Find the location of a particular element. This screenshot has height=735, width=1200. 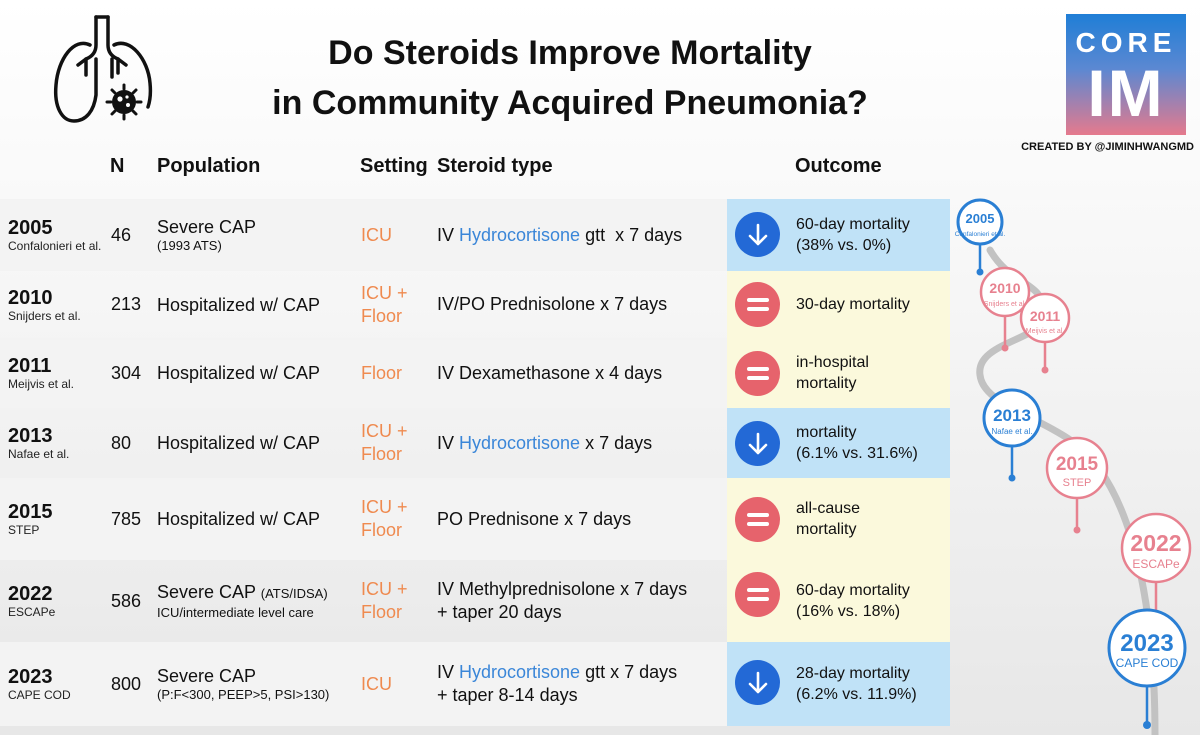

timeline-pin: 2005 Confalonieri et al. is located at coordinates (980, 237).